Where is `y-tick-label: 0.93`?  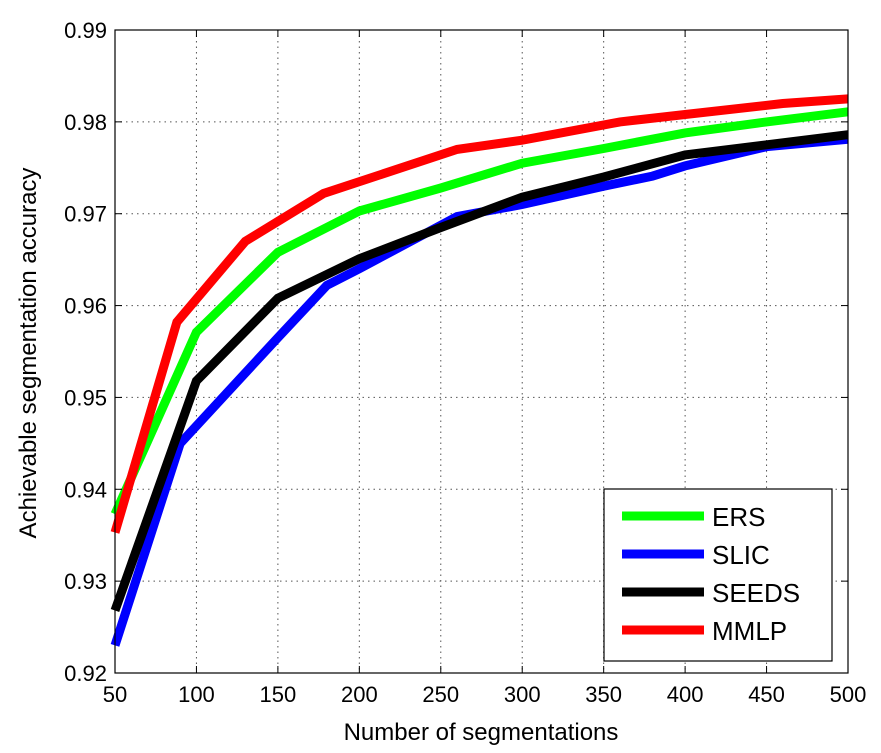 y-tick-label: 0.93 is located at coordinates (85, 581).